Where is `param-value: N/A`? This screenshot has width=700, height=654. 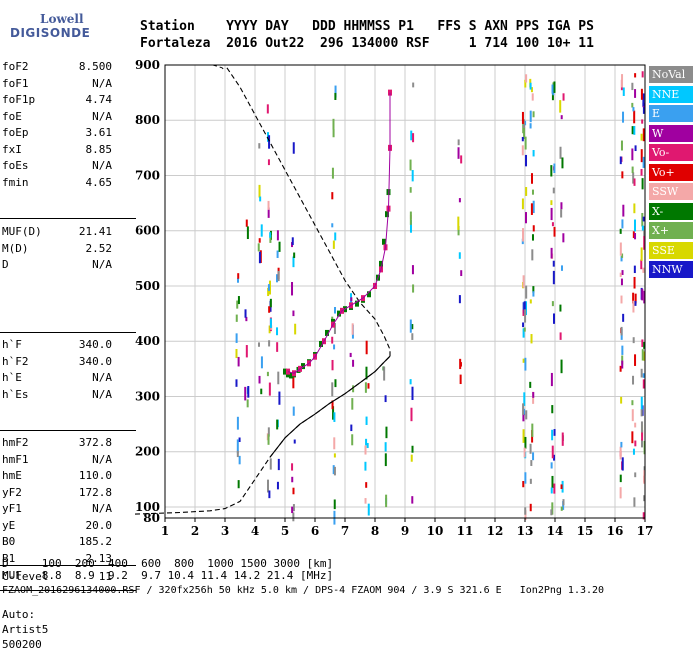 param-value: N/A is located at coordinates (102, 508).